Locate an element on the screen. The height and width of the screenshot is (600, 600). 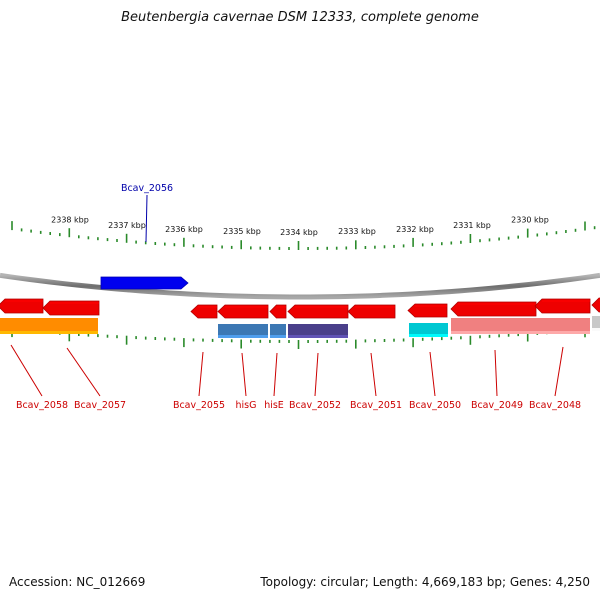
scale-label: 2330 kbp is located at coordinates (530, 219).